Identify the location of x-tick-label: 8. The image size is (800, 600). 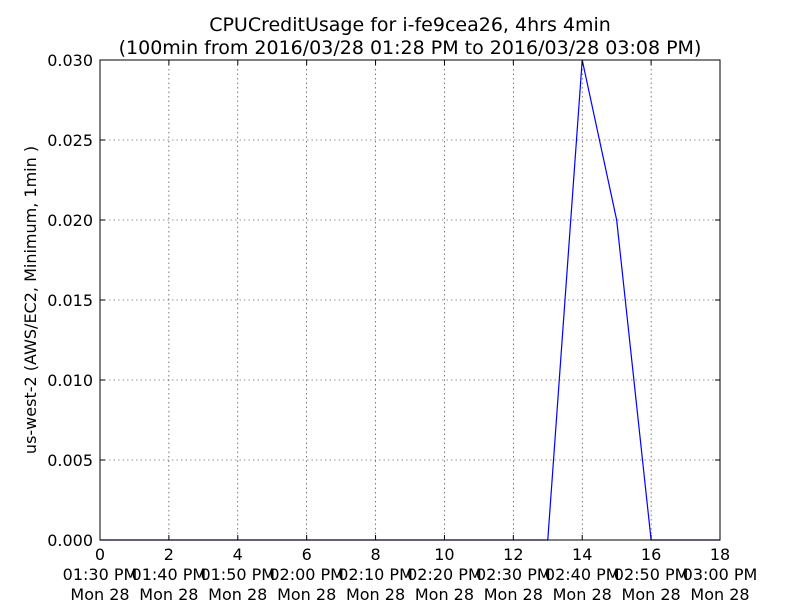
(375, 554).